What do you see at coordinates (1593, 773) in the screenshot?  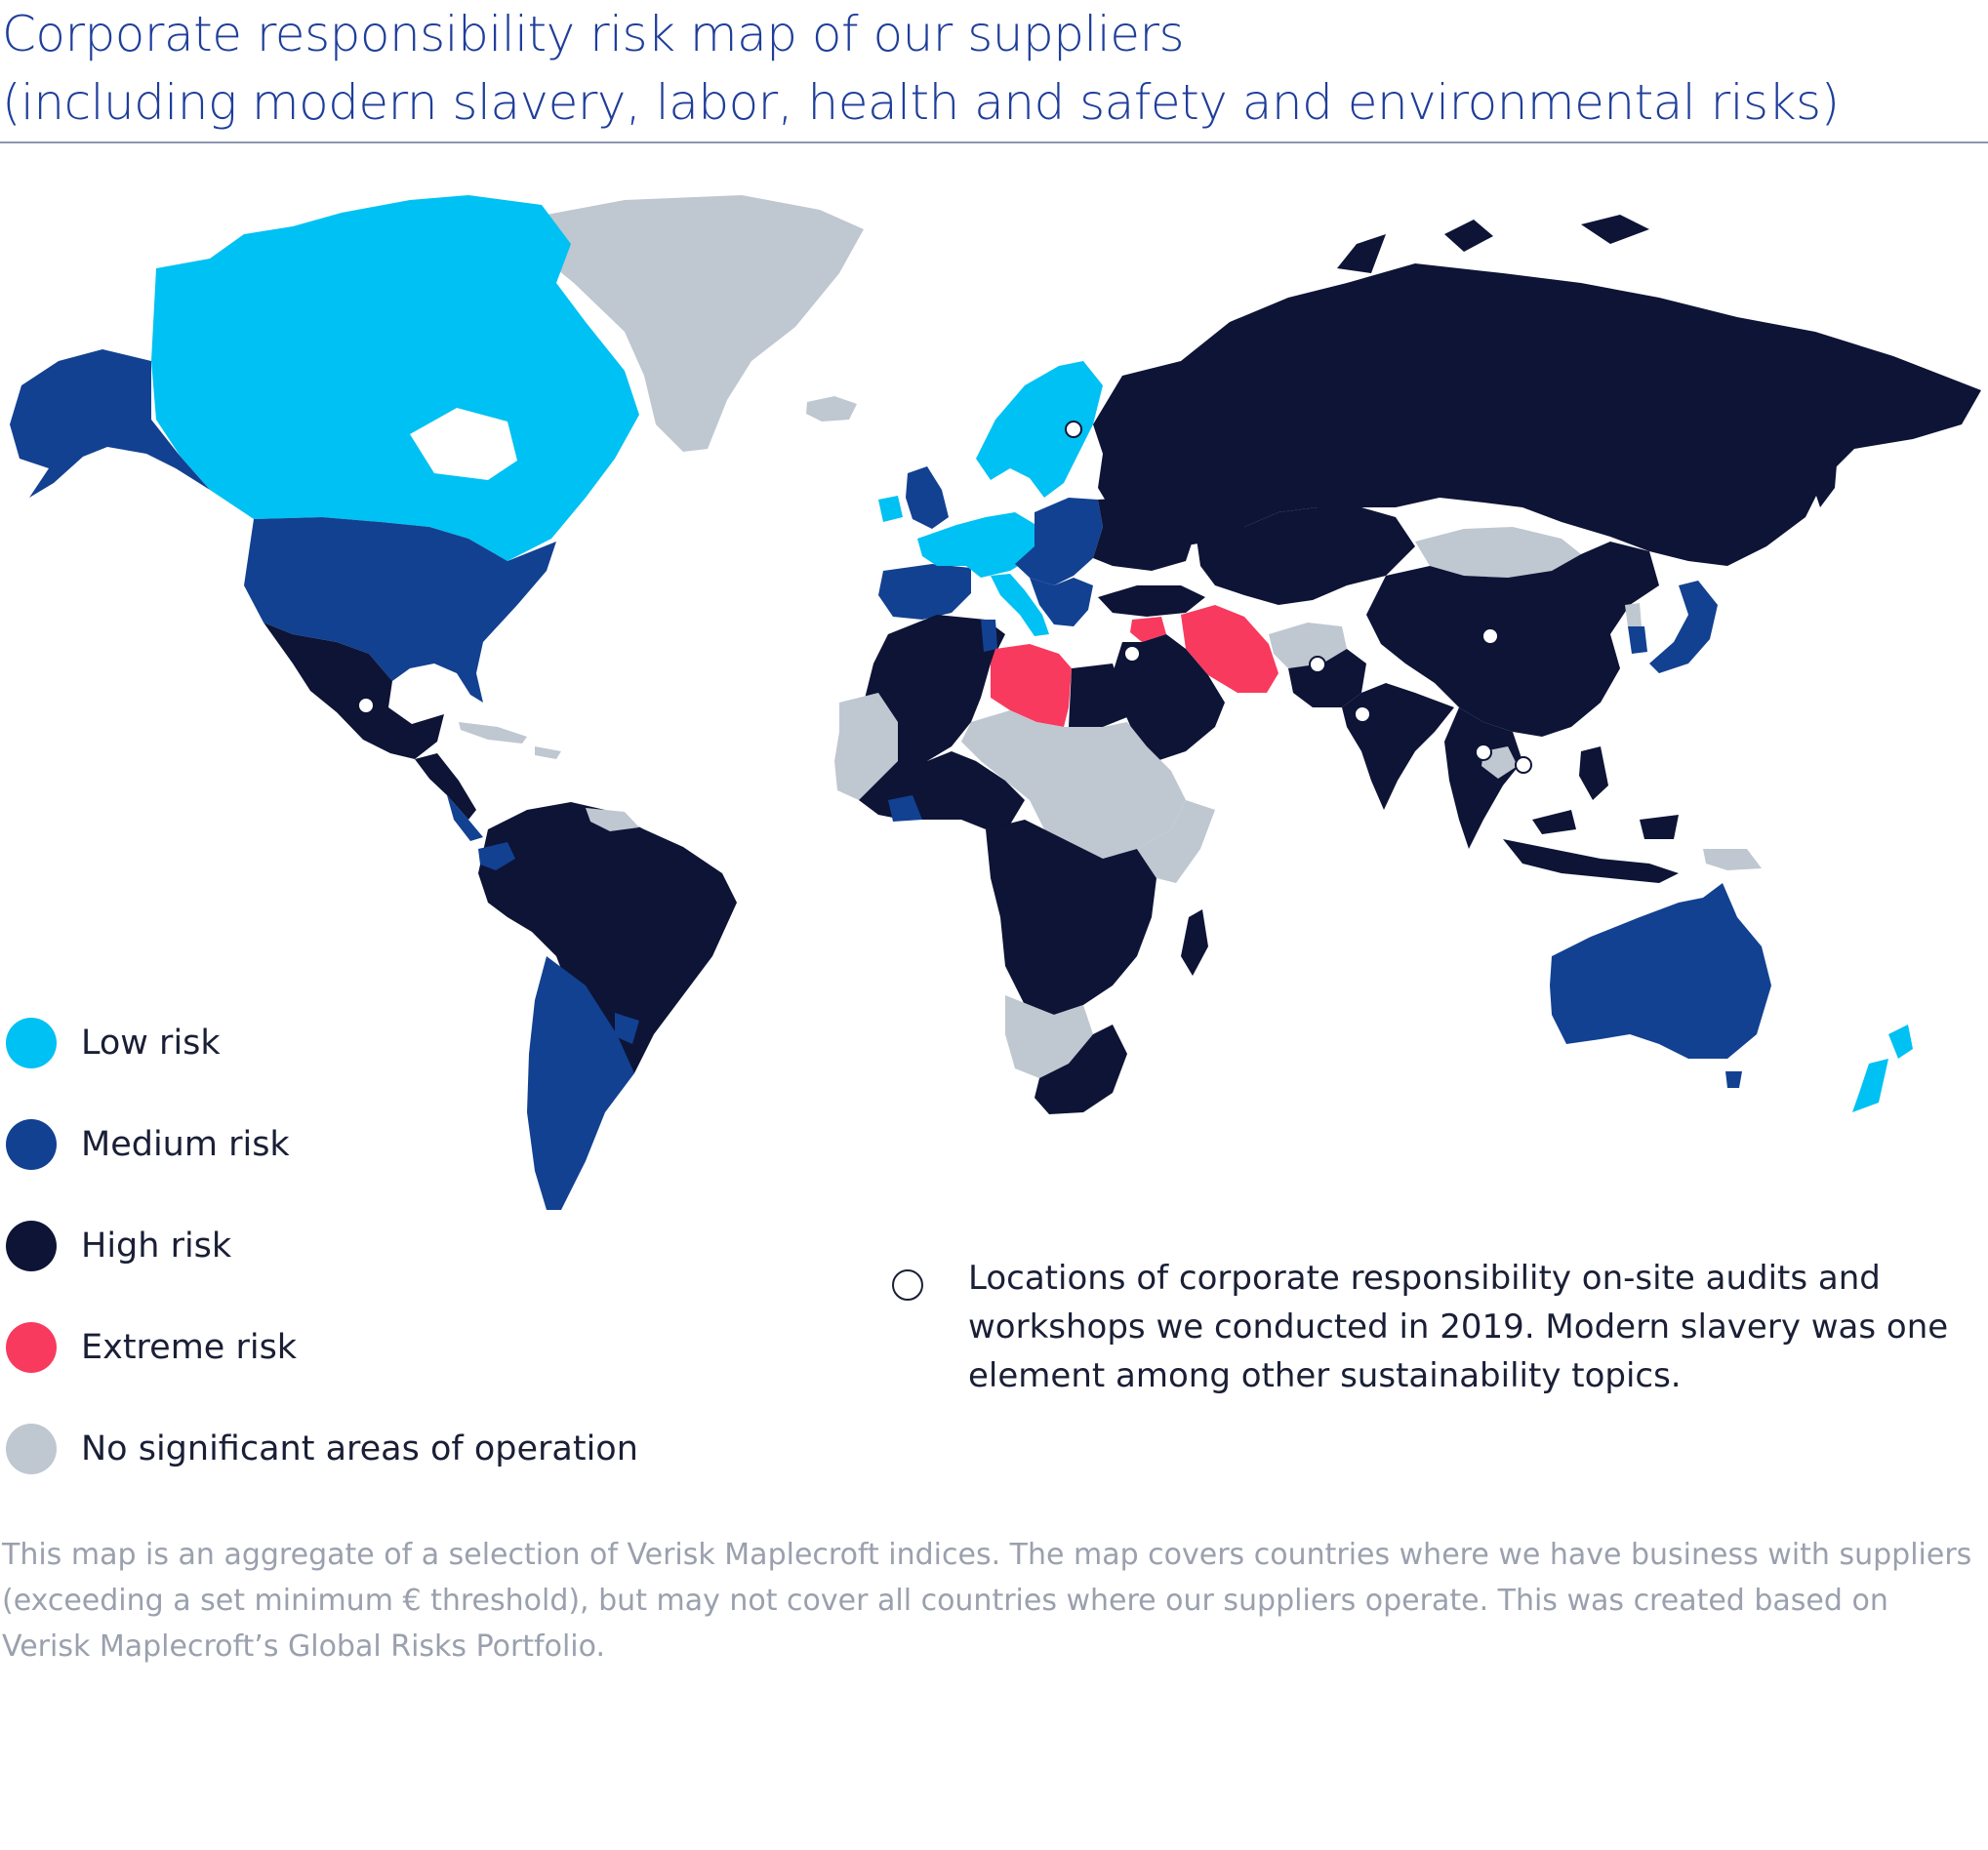 I see `region-philippines` at bounding box center [1593, 773].